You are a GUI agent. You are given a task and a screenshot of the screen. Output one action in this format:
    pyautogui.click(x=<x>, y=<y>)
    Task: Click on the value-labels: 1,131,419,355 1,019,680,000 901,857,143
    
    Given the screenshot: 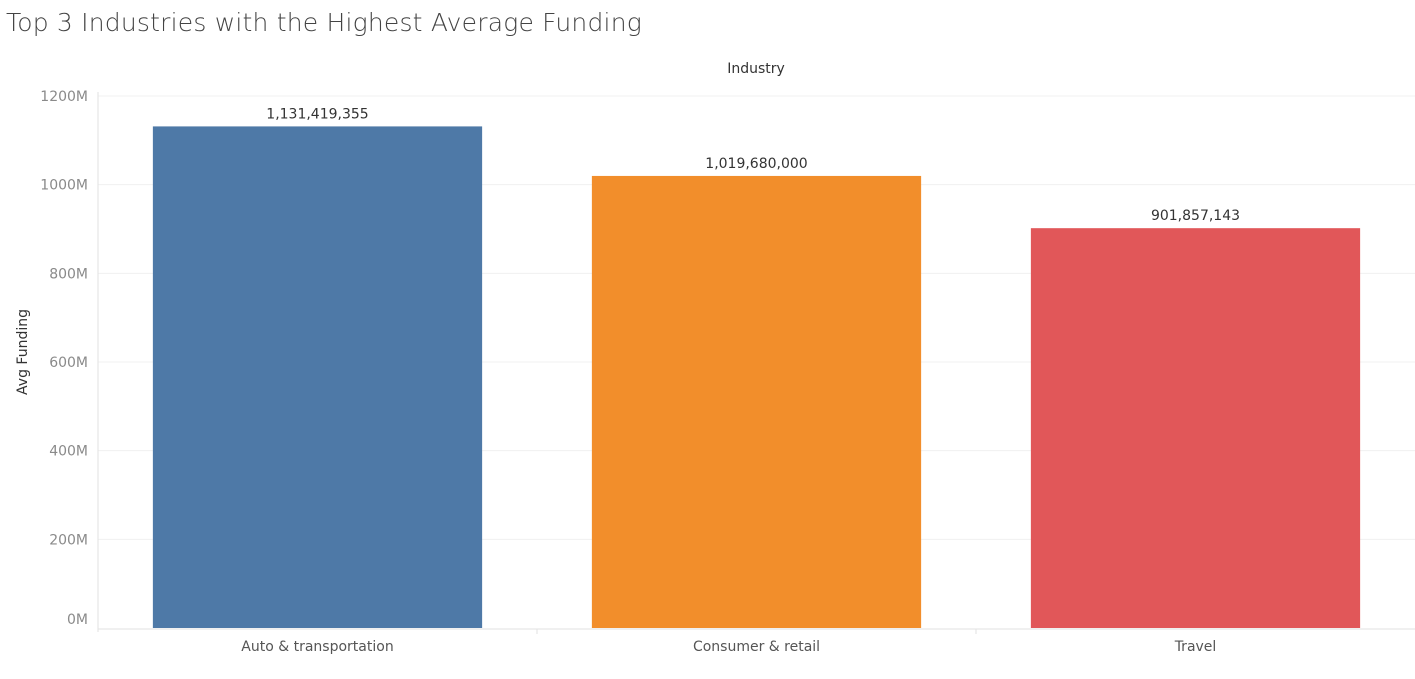 What is the action you would take?
    pyautogui.click(x=753, y=165)
    